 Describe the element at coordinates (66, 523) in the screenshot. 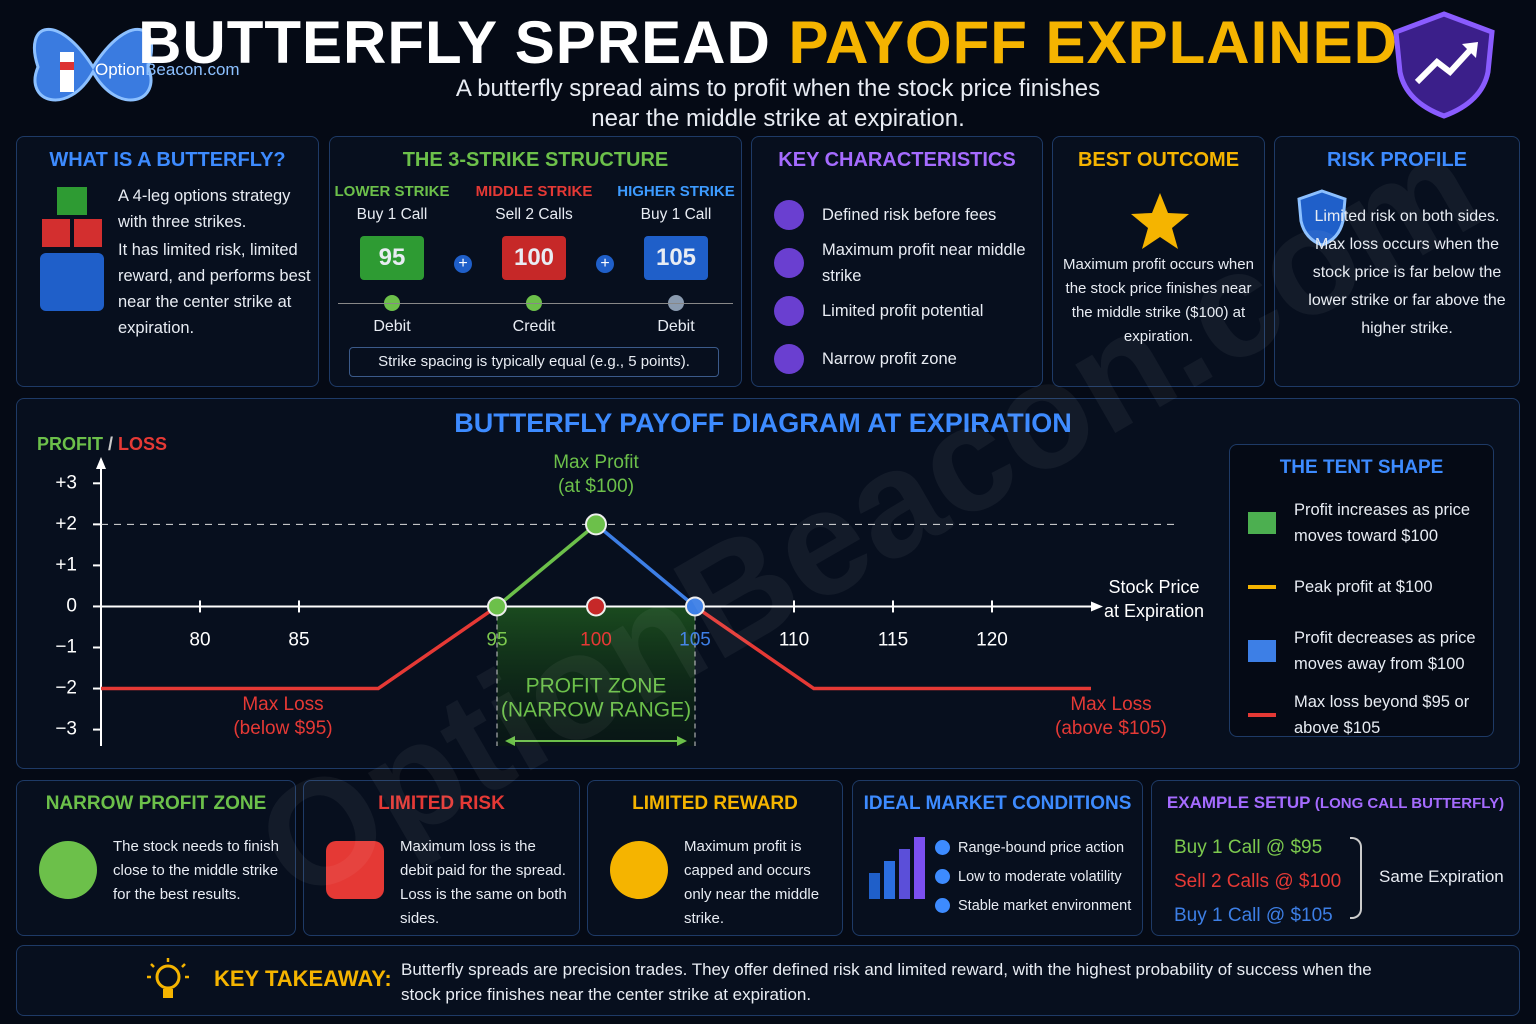

I see `y-tick-label: +2` at that location.